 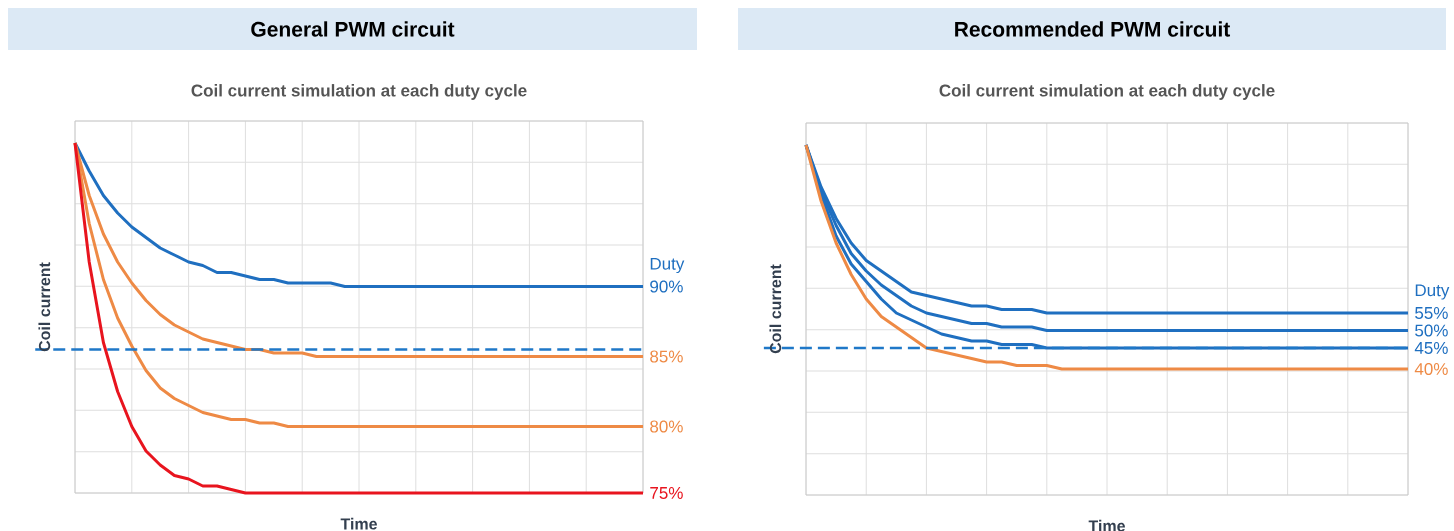 What do you see at coordinates (1431, 369) in the screenshot?
I see `series-label: 40%` at bounding box center [1431, 369].